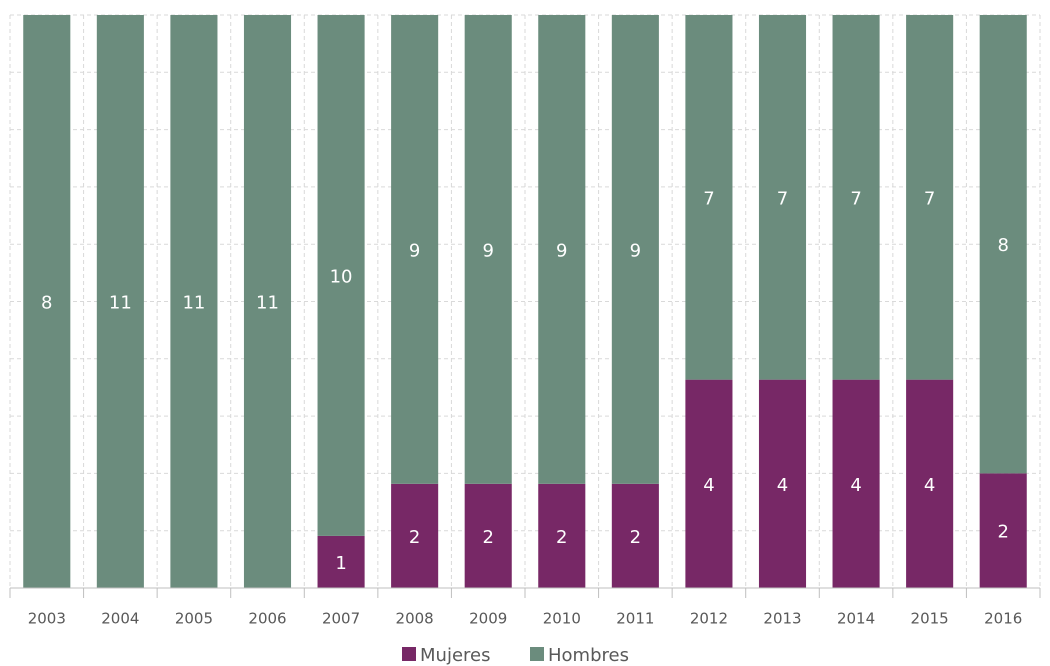 The width and height of the screenshot is (1050, 666). Describe the element at coordinates (415, 619) in the screenshot. I see `x-tick-label: 2008` at that location.